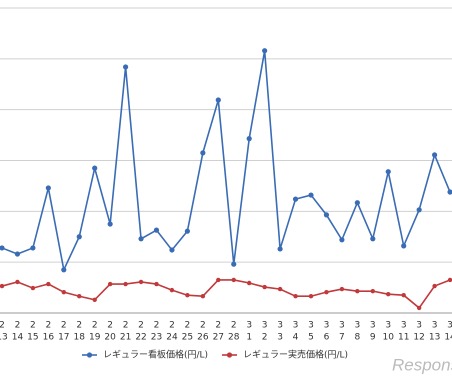 This screenshot has height=380, width=452. I want to click on x-tick-day: 16, so click(49, 338).